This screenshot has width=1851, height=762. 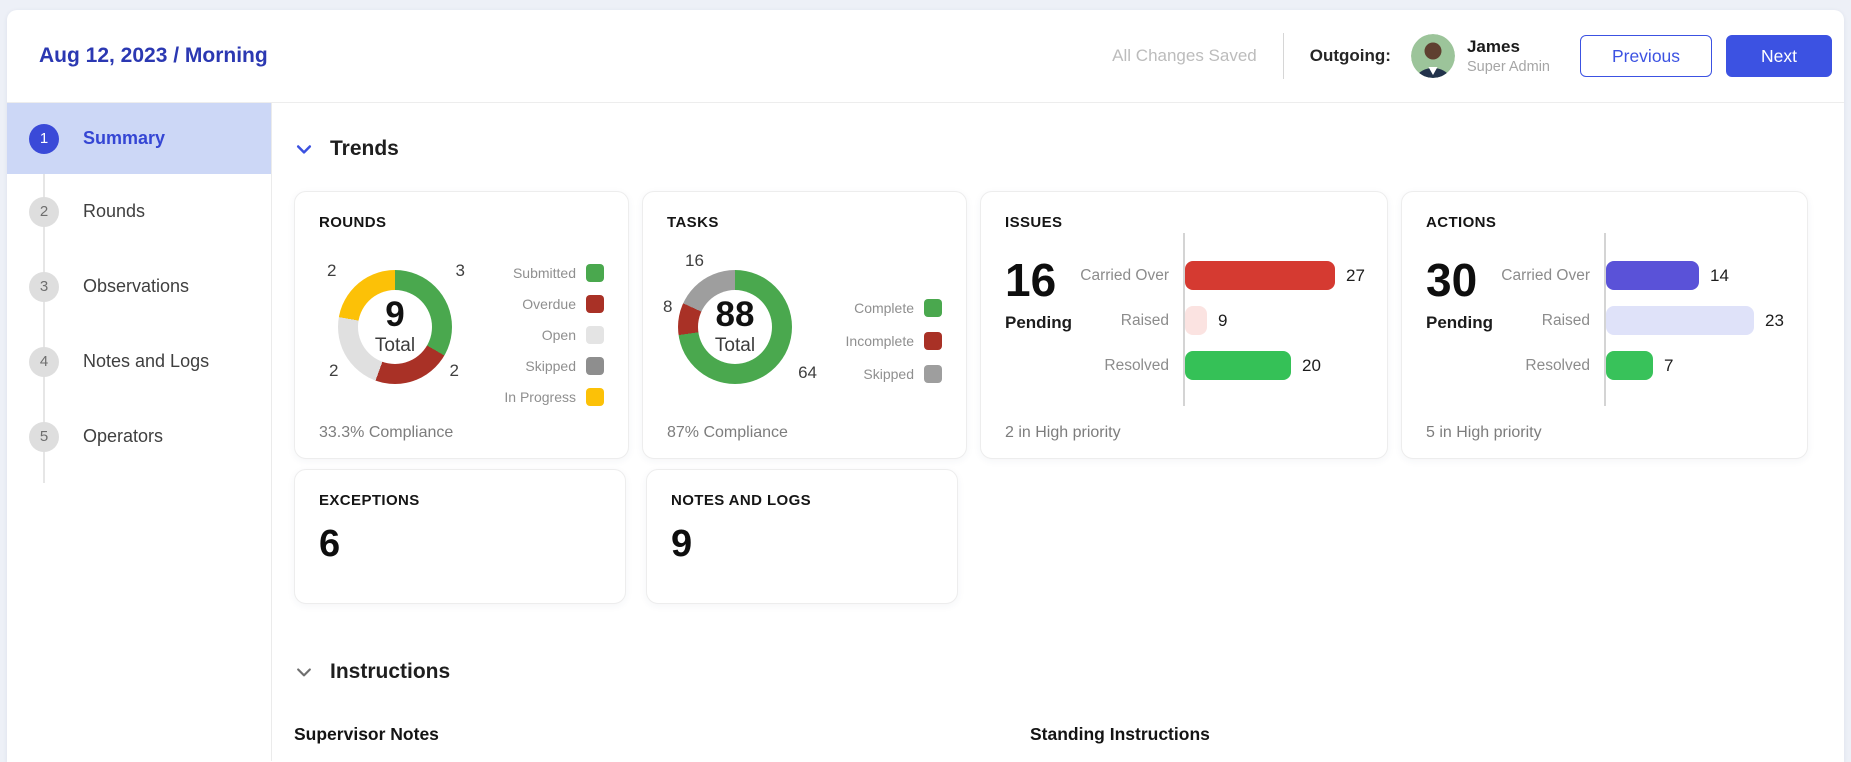 I want to click on bar-row: 20, so click(x=1275, y=365).